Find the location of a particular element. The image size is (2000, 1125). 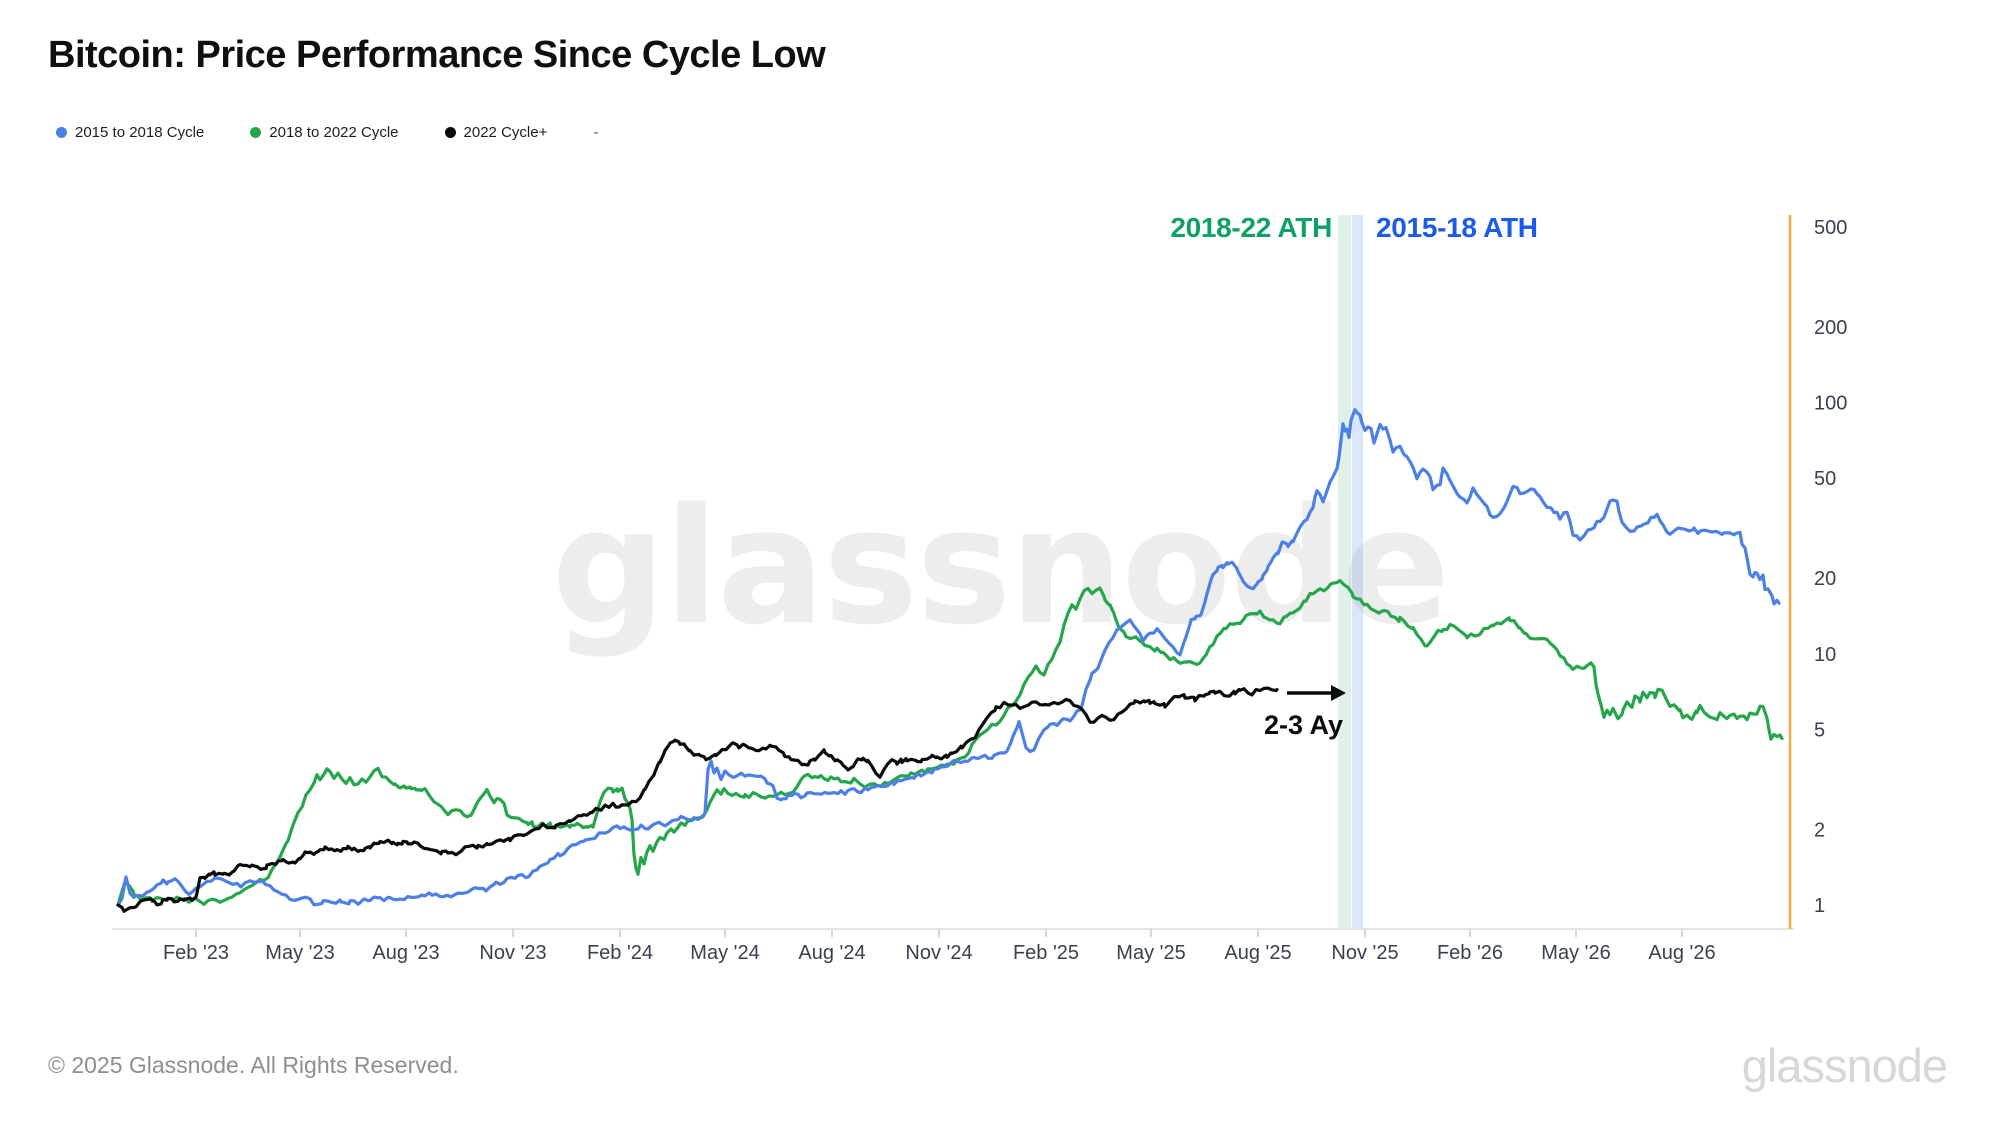

x-tick-label: Feb '24 is located at coordinates (620, 953).